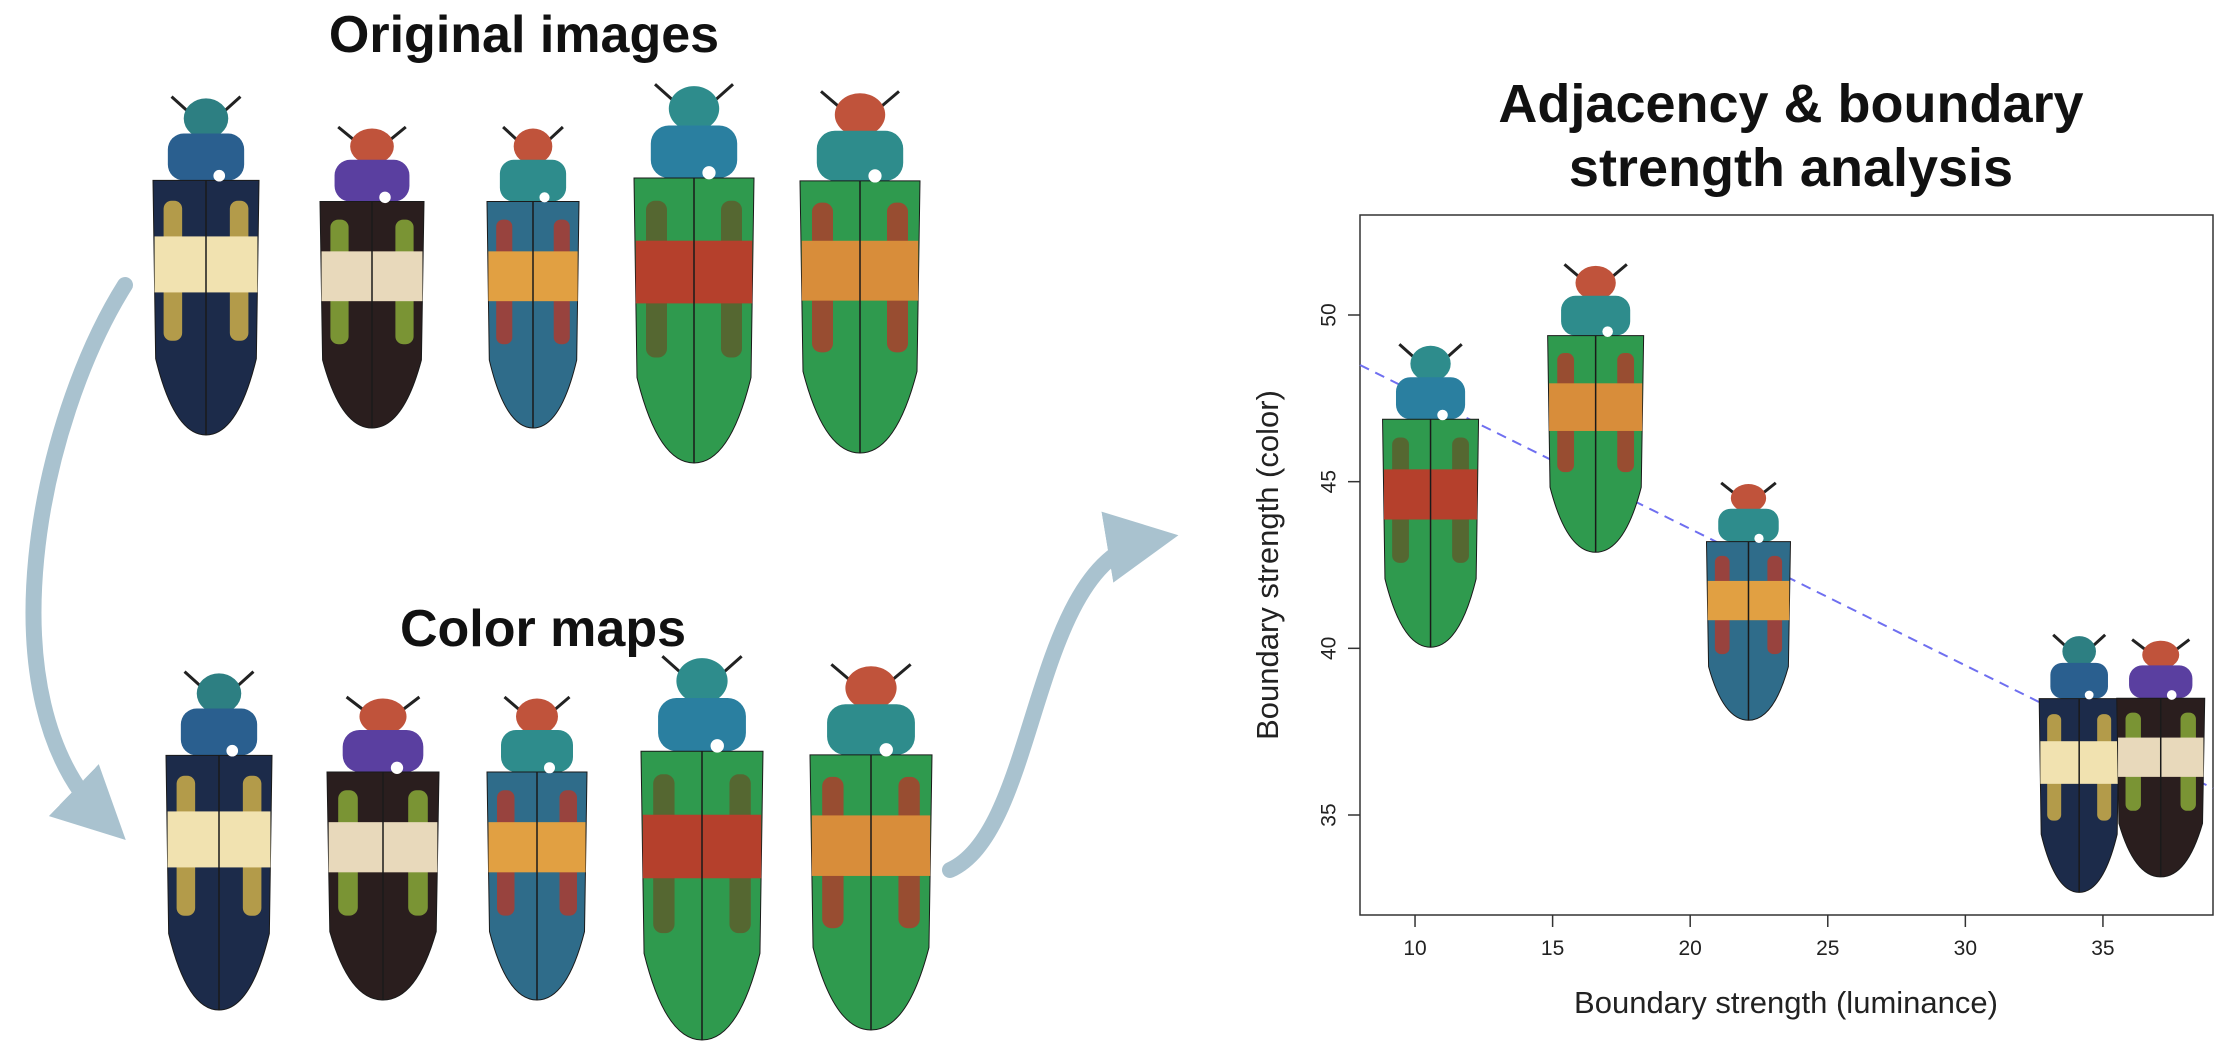  What do you see at coordinates (1790, 104) in the screenshot?
I see `analysis-heading-line1: Adjacency & boundary` at bounding box center [1790, 104].